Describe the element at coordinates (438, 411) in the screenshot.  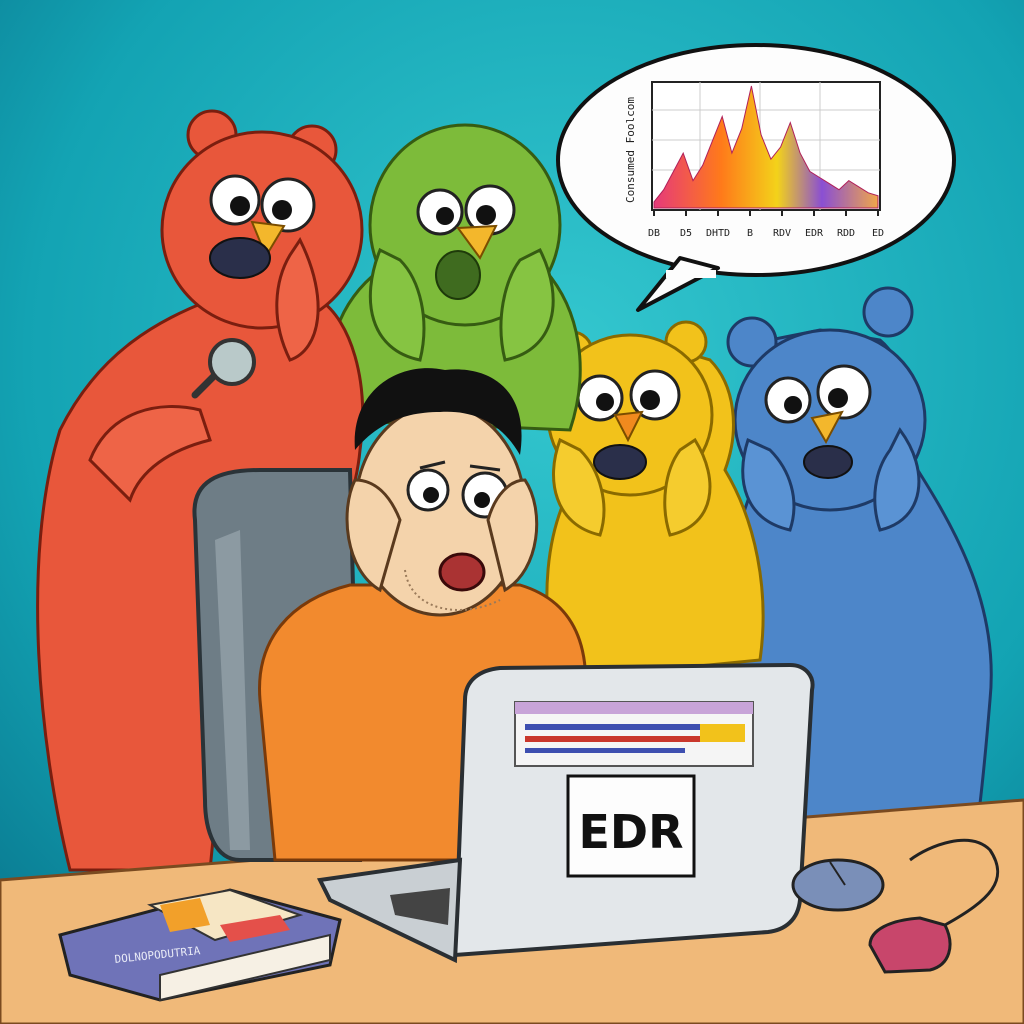
I see `hair` at that location.